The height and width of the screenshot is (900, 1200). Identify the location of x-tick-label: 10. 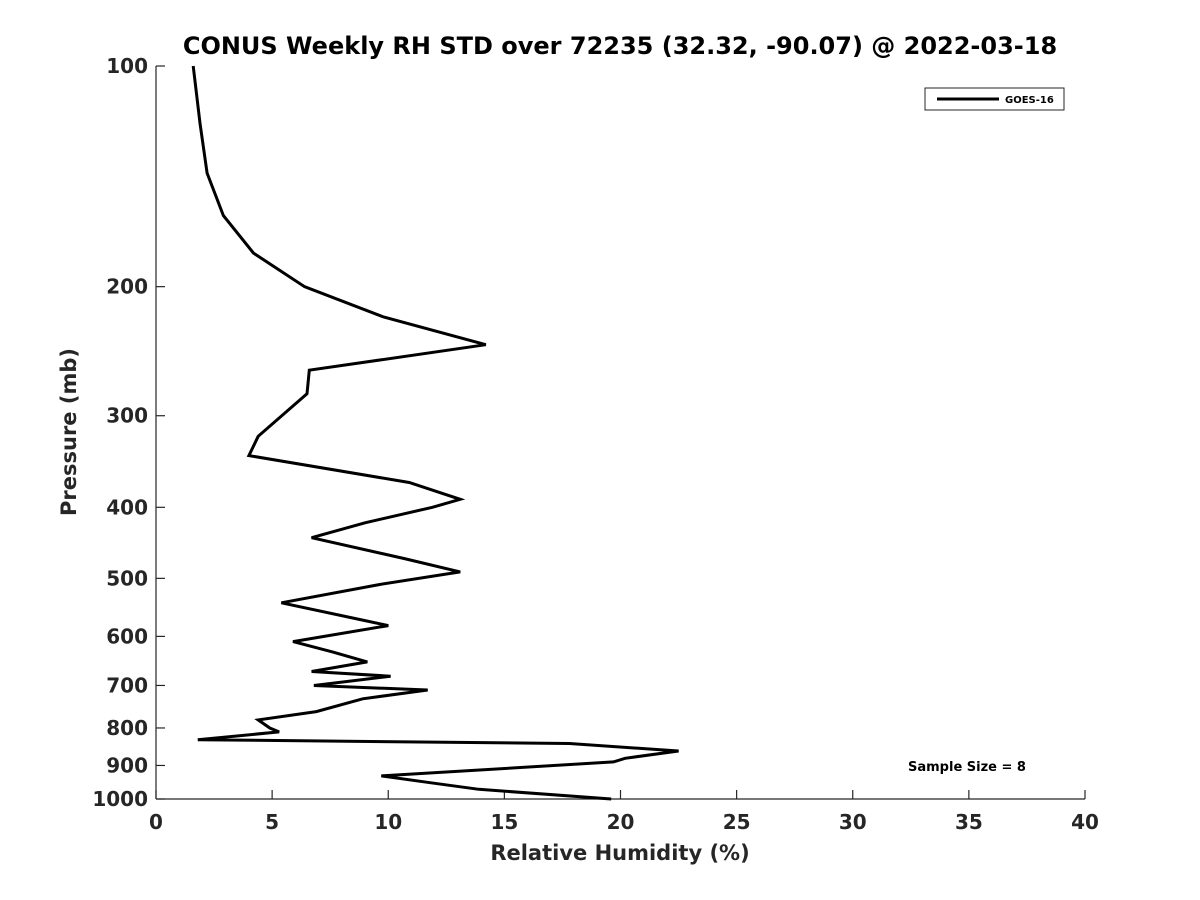
(388, 822).